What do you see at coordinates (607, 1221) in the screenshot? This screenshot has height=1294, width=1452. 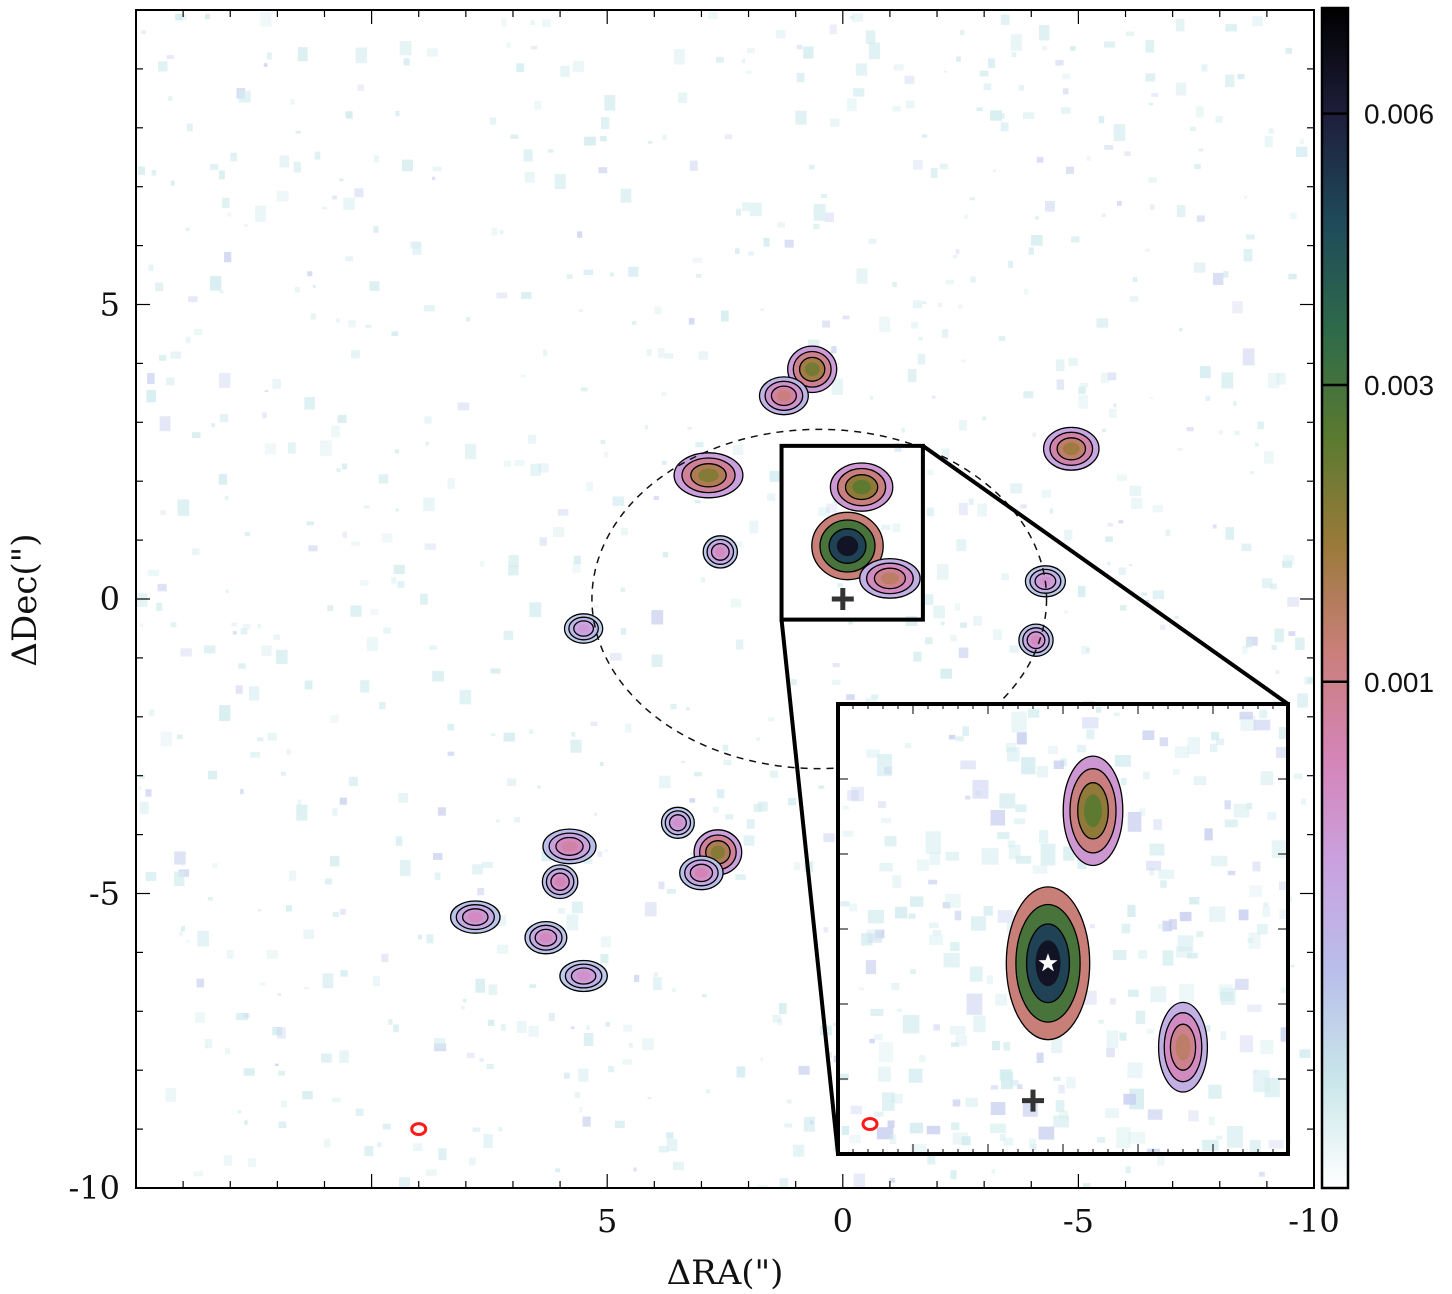 I see `x-tick-label: 5` at bounding box center [607, 1221].